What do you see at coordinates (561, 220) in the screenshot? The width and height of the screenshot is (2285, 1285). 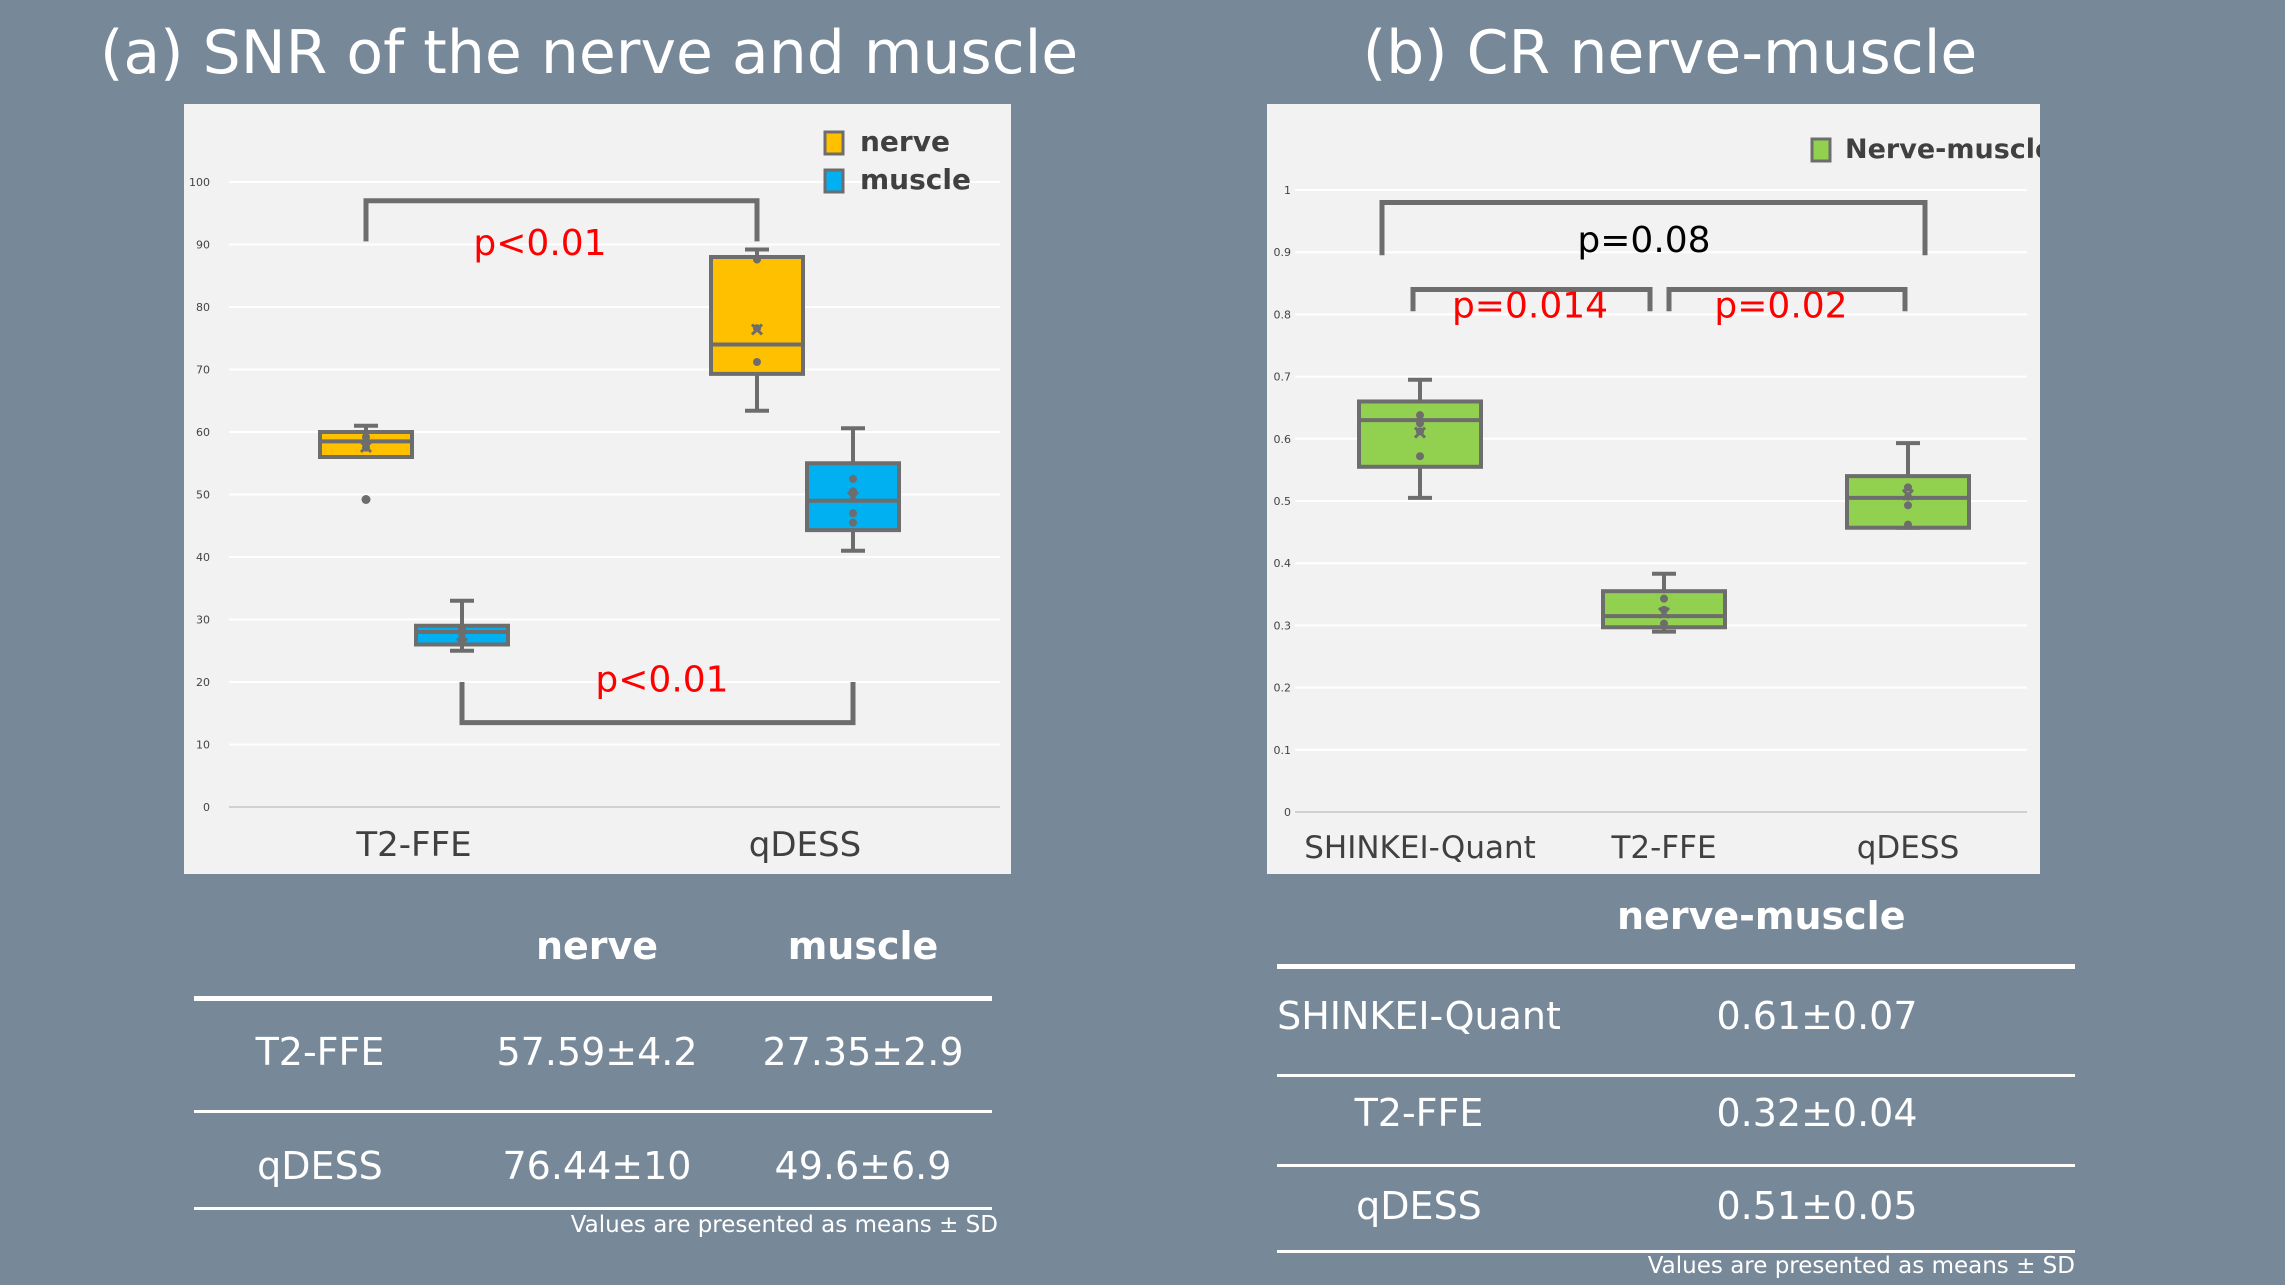 I see `bracket-nerve` at bounding box center [561, 220].